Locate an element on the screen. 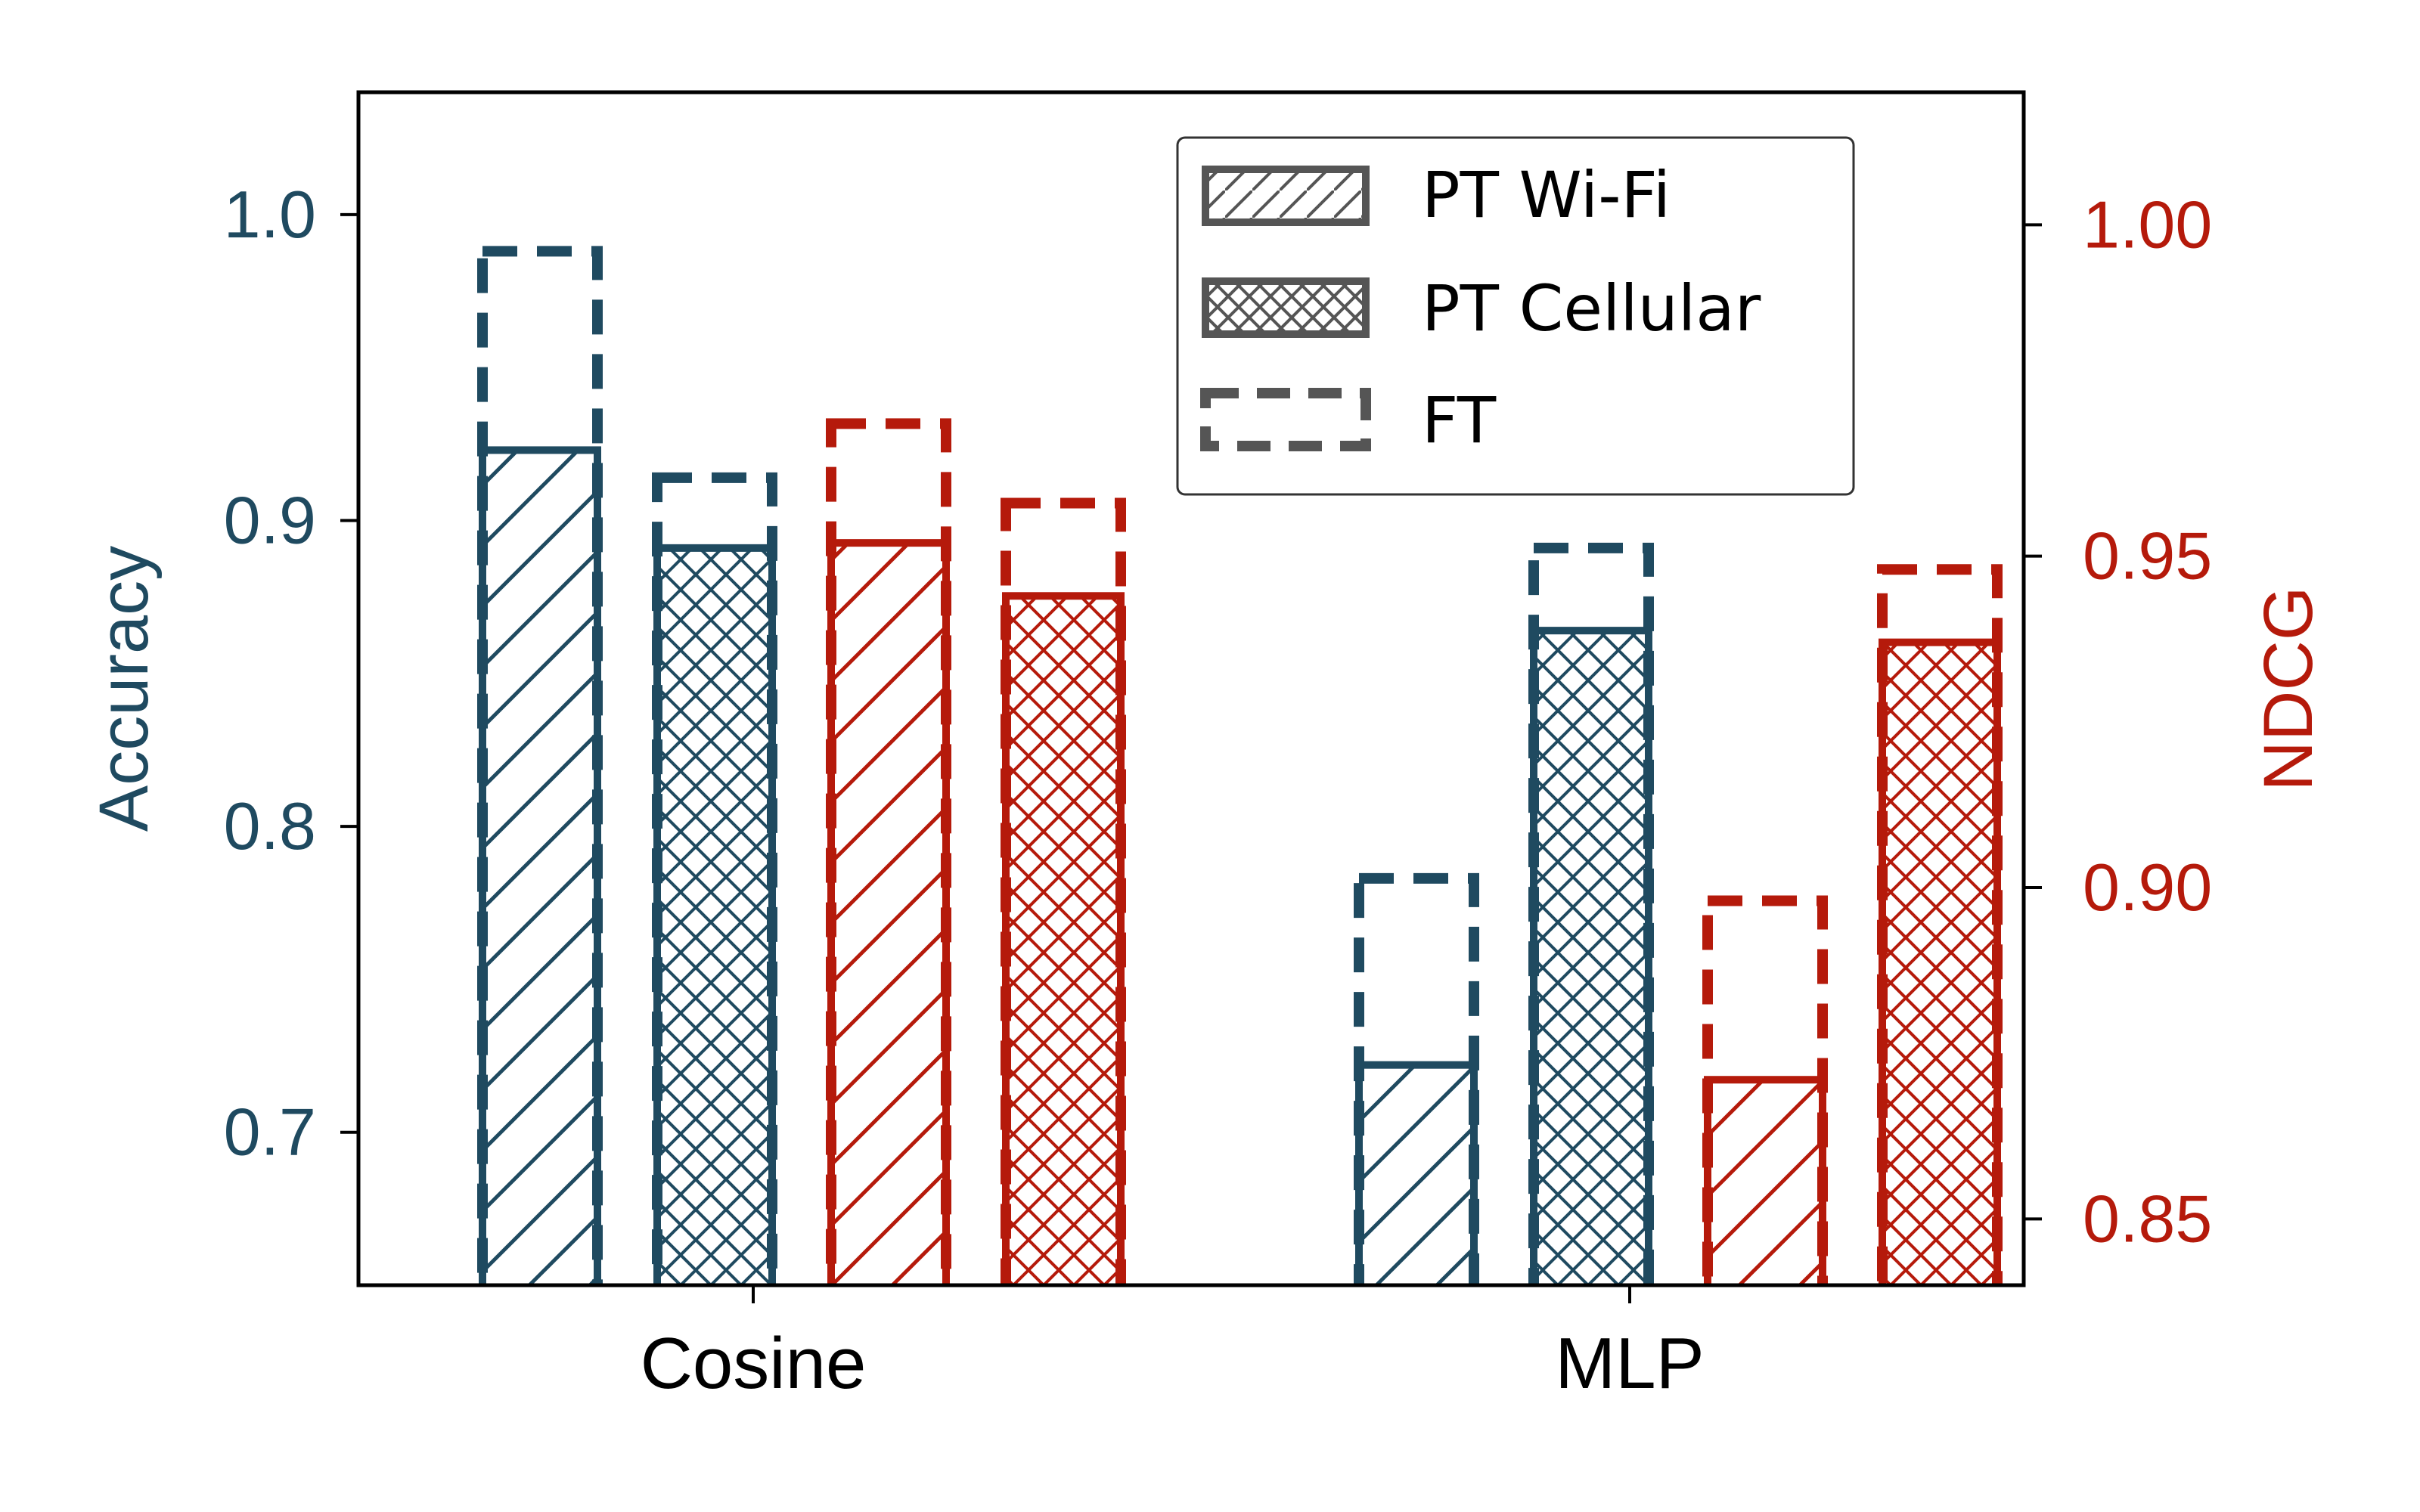 Image resolution: width=2420 pixels, height=1512 pixels. bar-ft-pt-wifi-ndcg-mlp is located at coordinates (1765, 1090).